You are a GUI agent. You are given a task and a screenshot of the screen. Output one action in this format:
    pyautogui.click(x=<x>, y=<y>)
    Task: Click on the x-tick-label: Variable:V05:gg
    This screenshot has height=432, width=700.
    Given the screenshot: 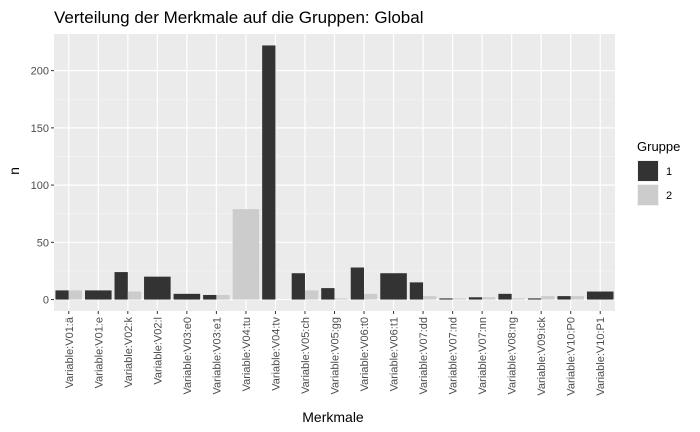 What is the action you would take?
    pyautogui.click(x=336, y=355)
    